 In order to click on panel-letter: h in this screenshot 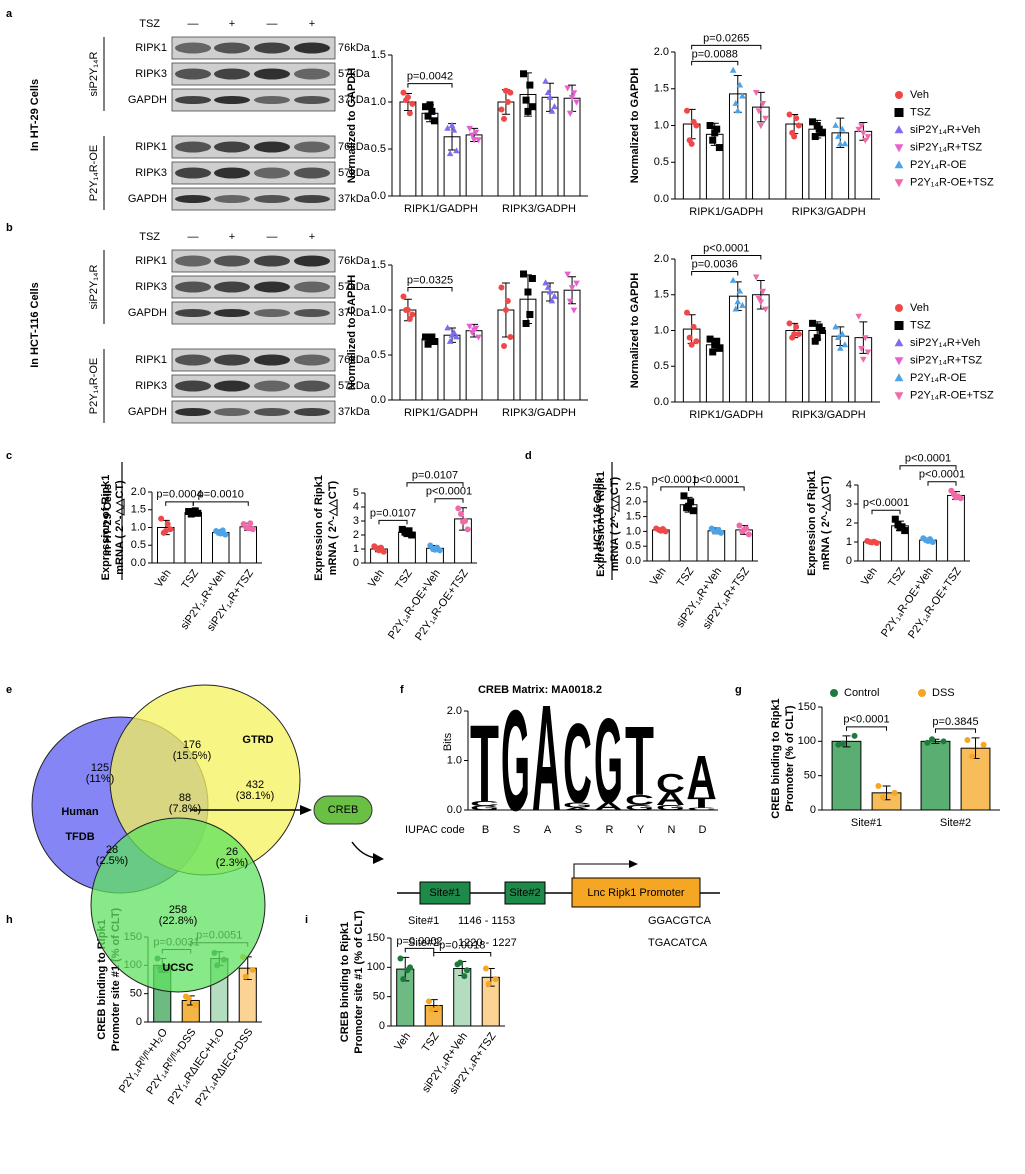, I will do `click(9, 920)`.